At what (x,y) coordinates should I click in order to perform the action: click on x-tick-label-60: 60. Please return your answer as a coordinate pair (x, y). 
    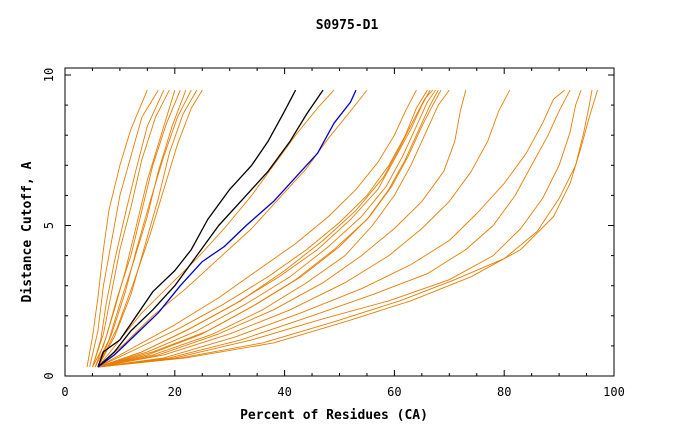
    Looking at the image, I should click on (394, 392).